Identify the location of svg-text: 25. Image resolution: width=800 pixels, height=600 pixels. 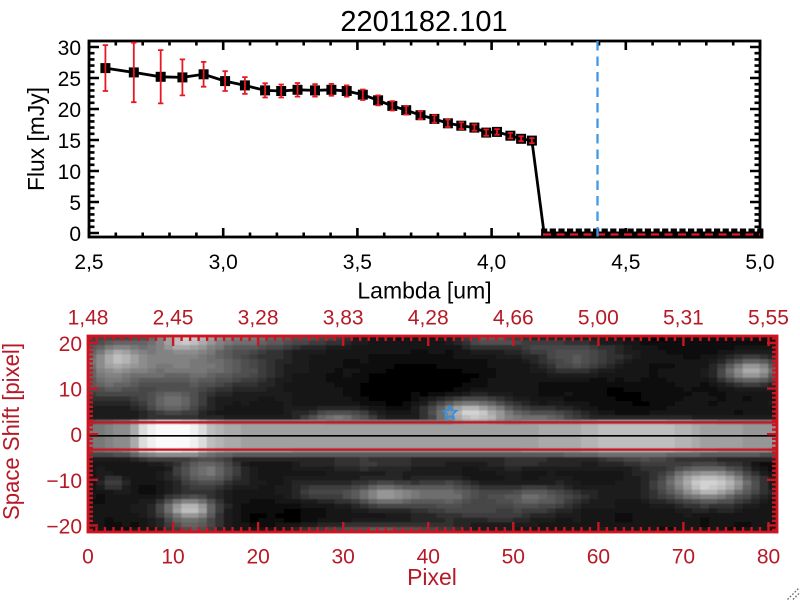
(69, 79).